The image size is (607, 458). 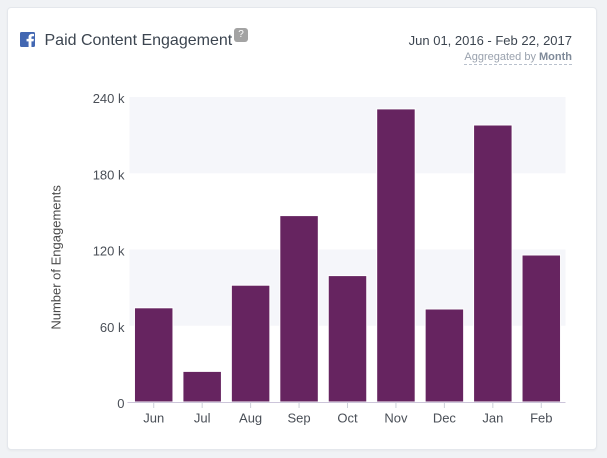 I want to click on svg-text: Nov, so click(x=396, y=418).